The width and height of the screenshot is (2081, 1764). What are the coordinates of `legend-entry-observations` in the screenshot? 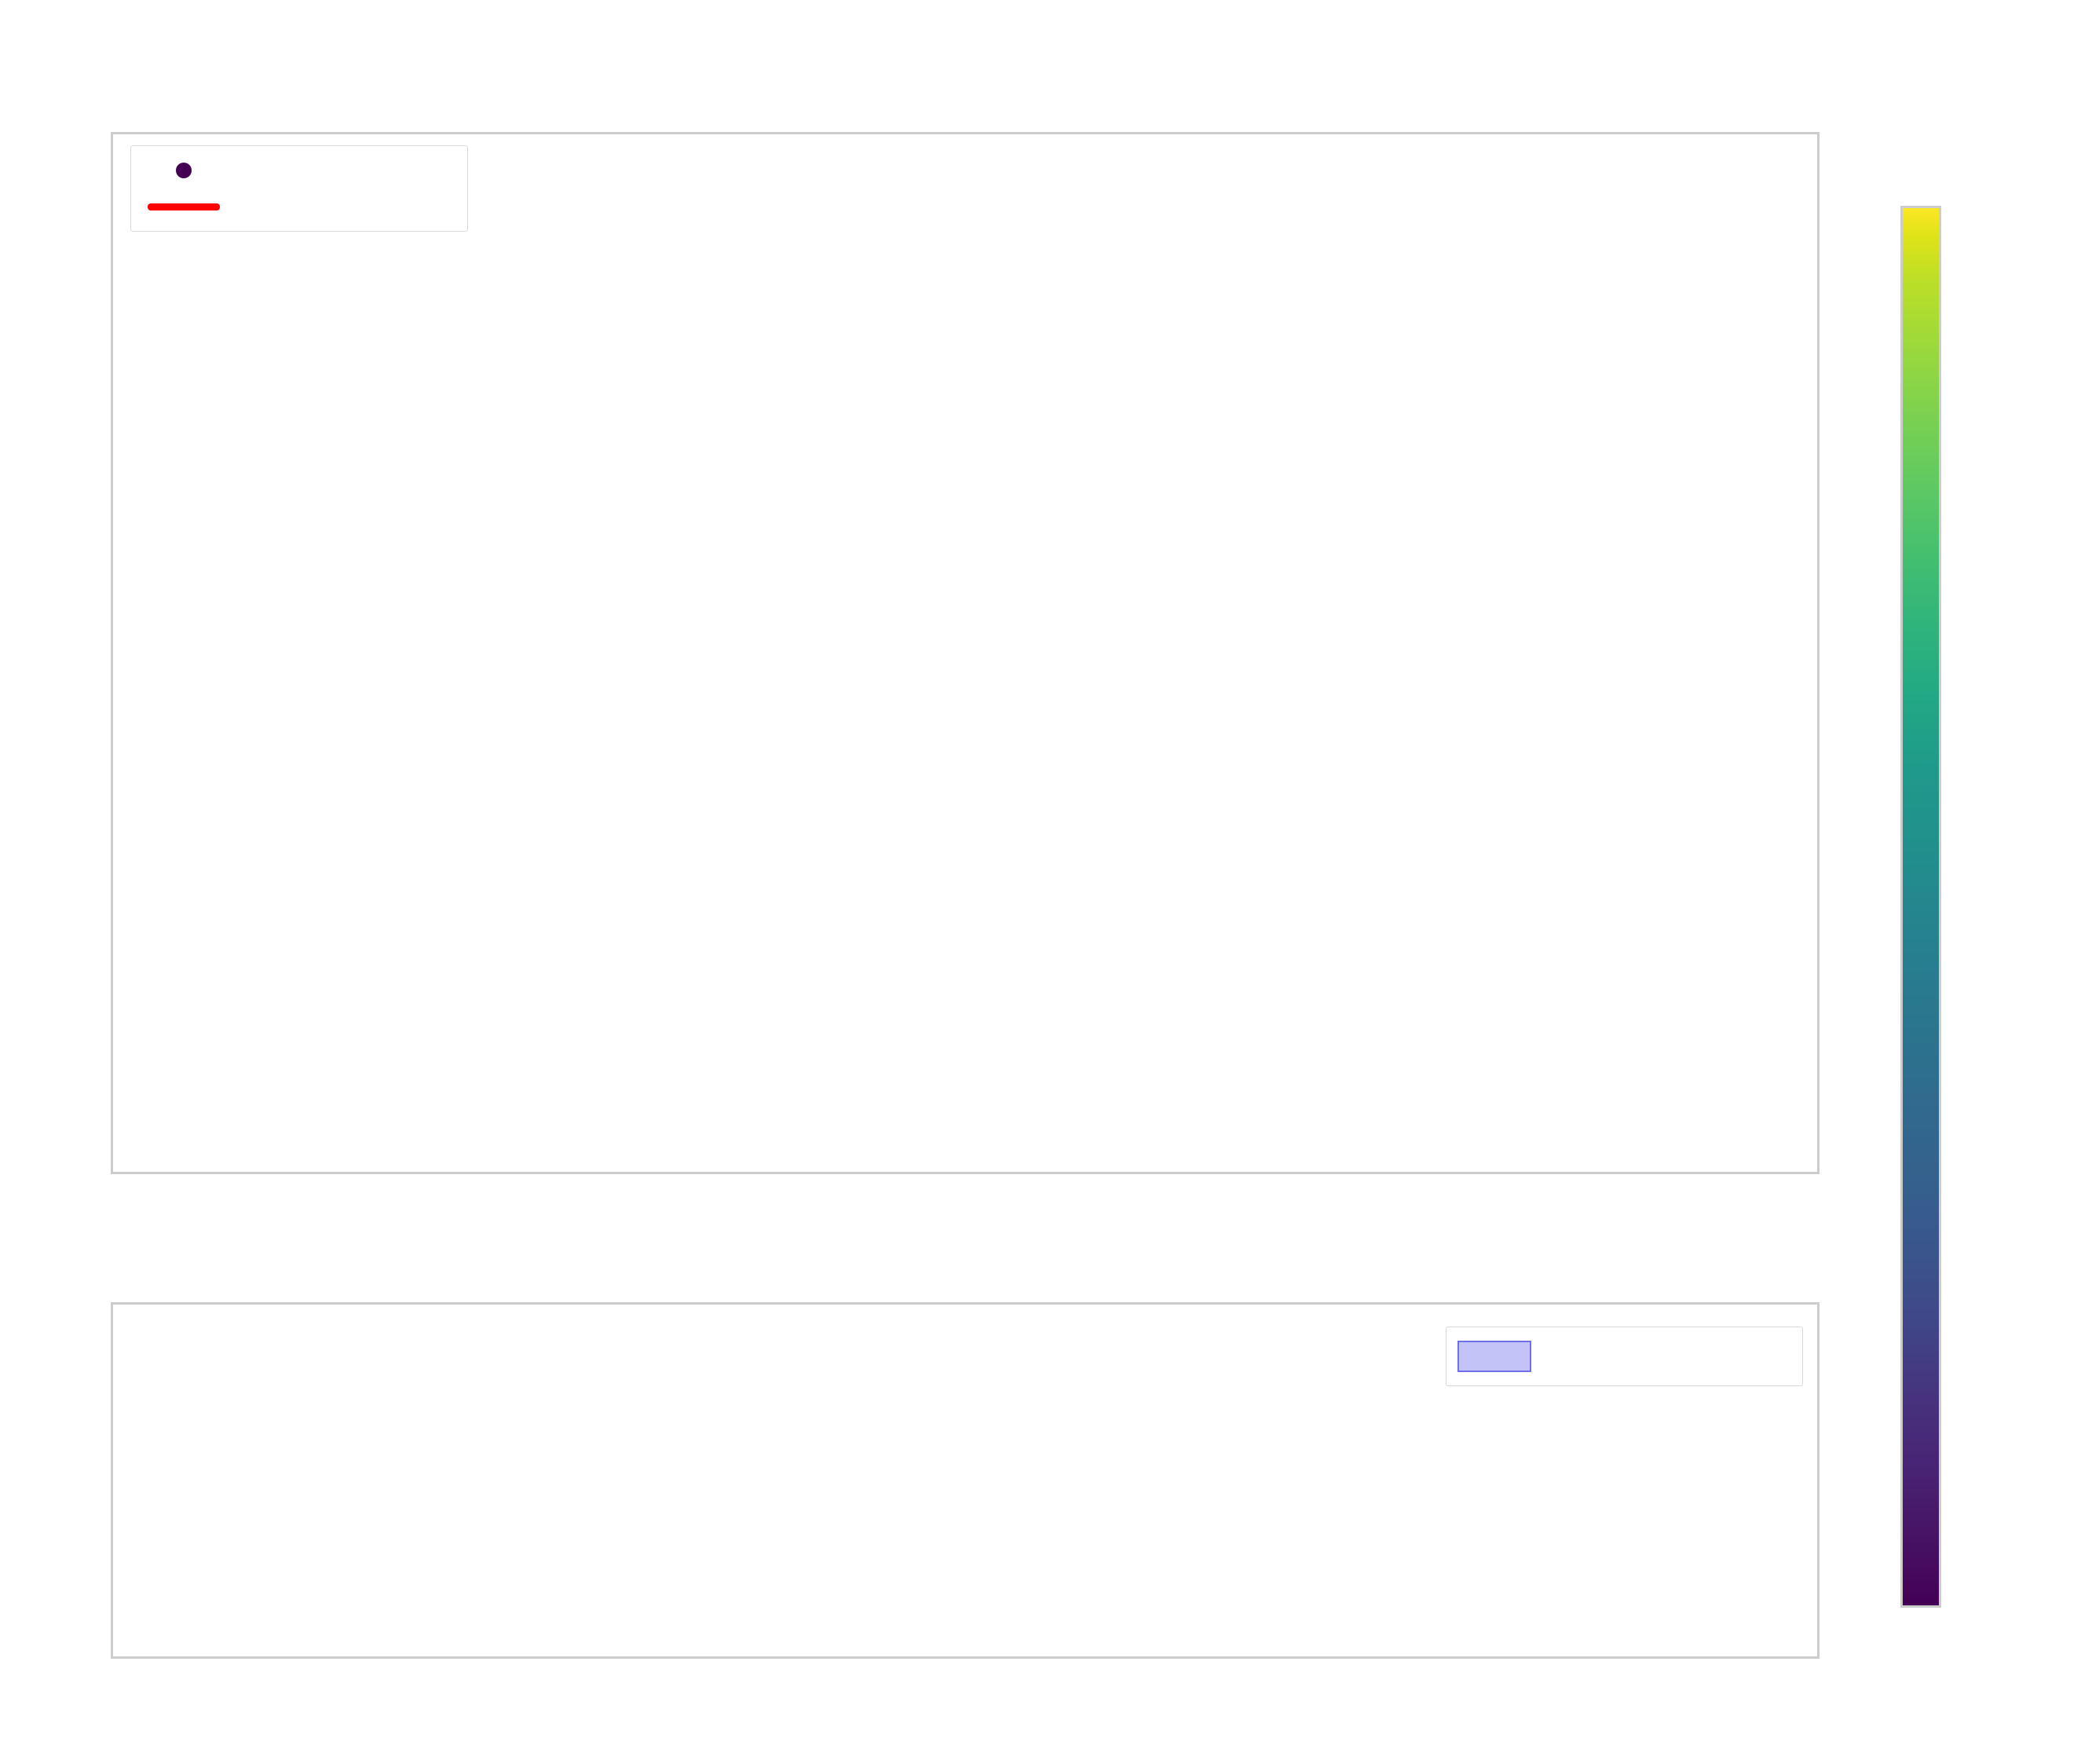 It's located at (299, 170).